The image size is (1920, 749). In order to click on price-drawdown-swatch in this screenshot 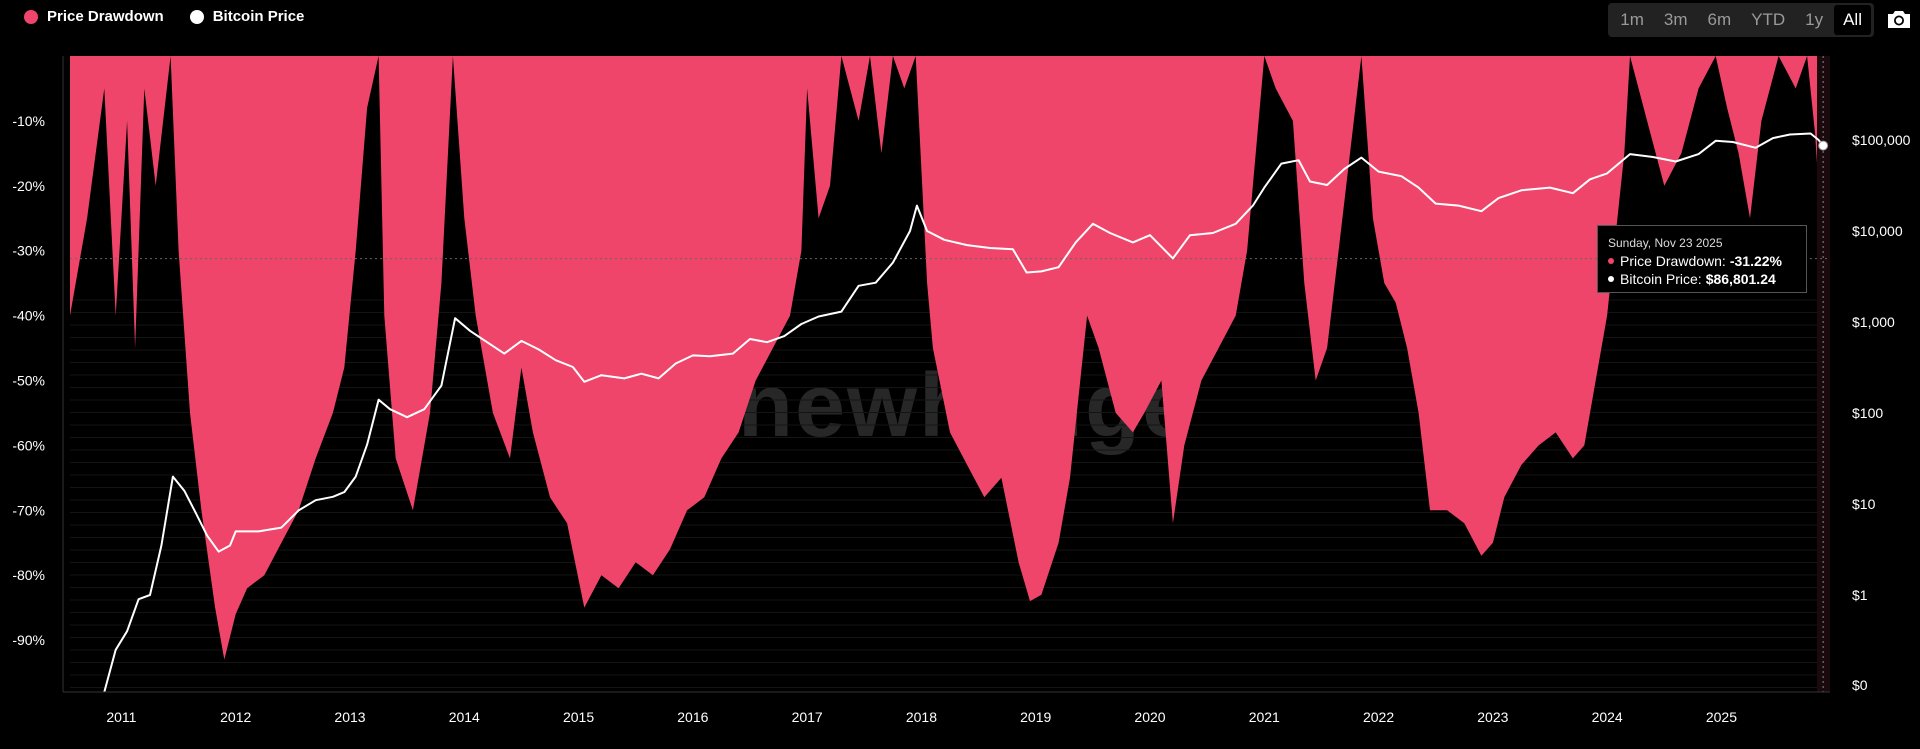, I will do `click(31, 16)`.